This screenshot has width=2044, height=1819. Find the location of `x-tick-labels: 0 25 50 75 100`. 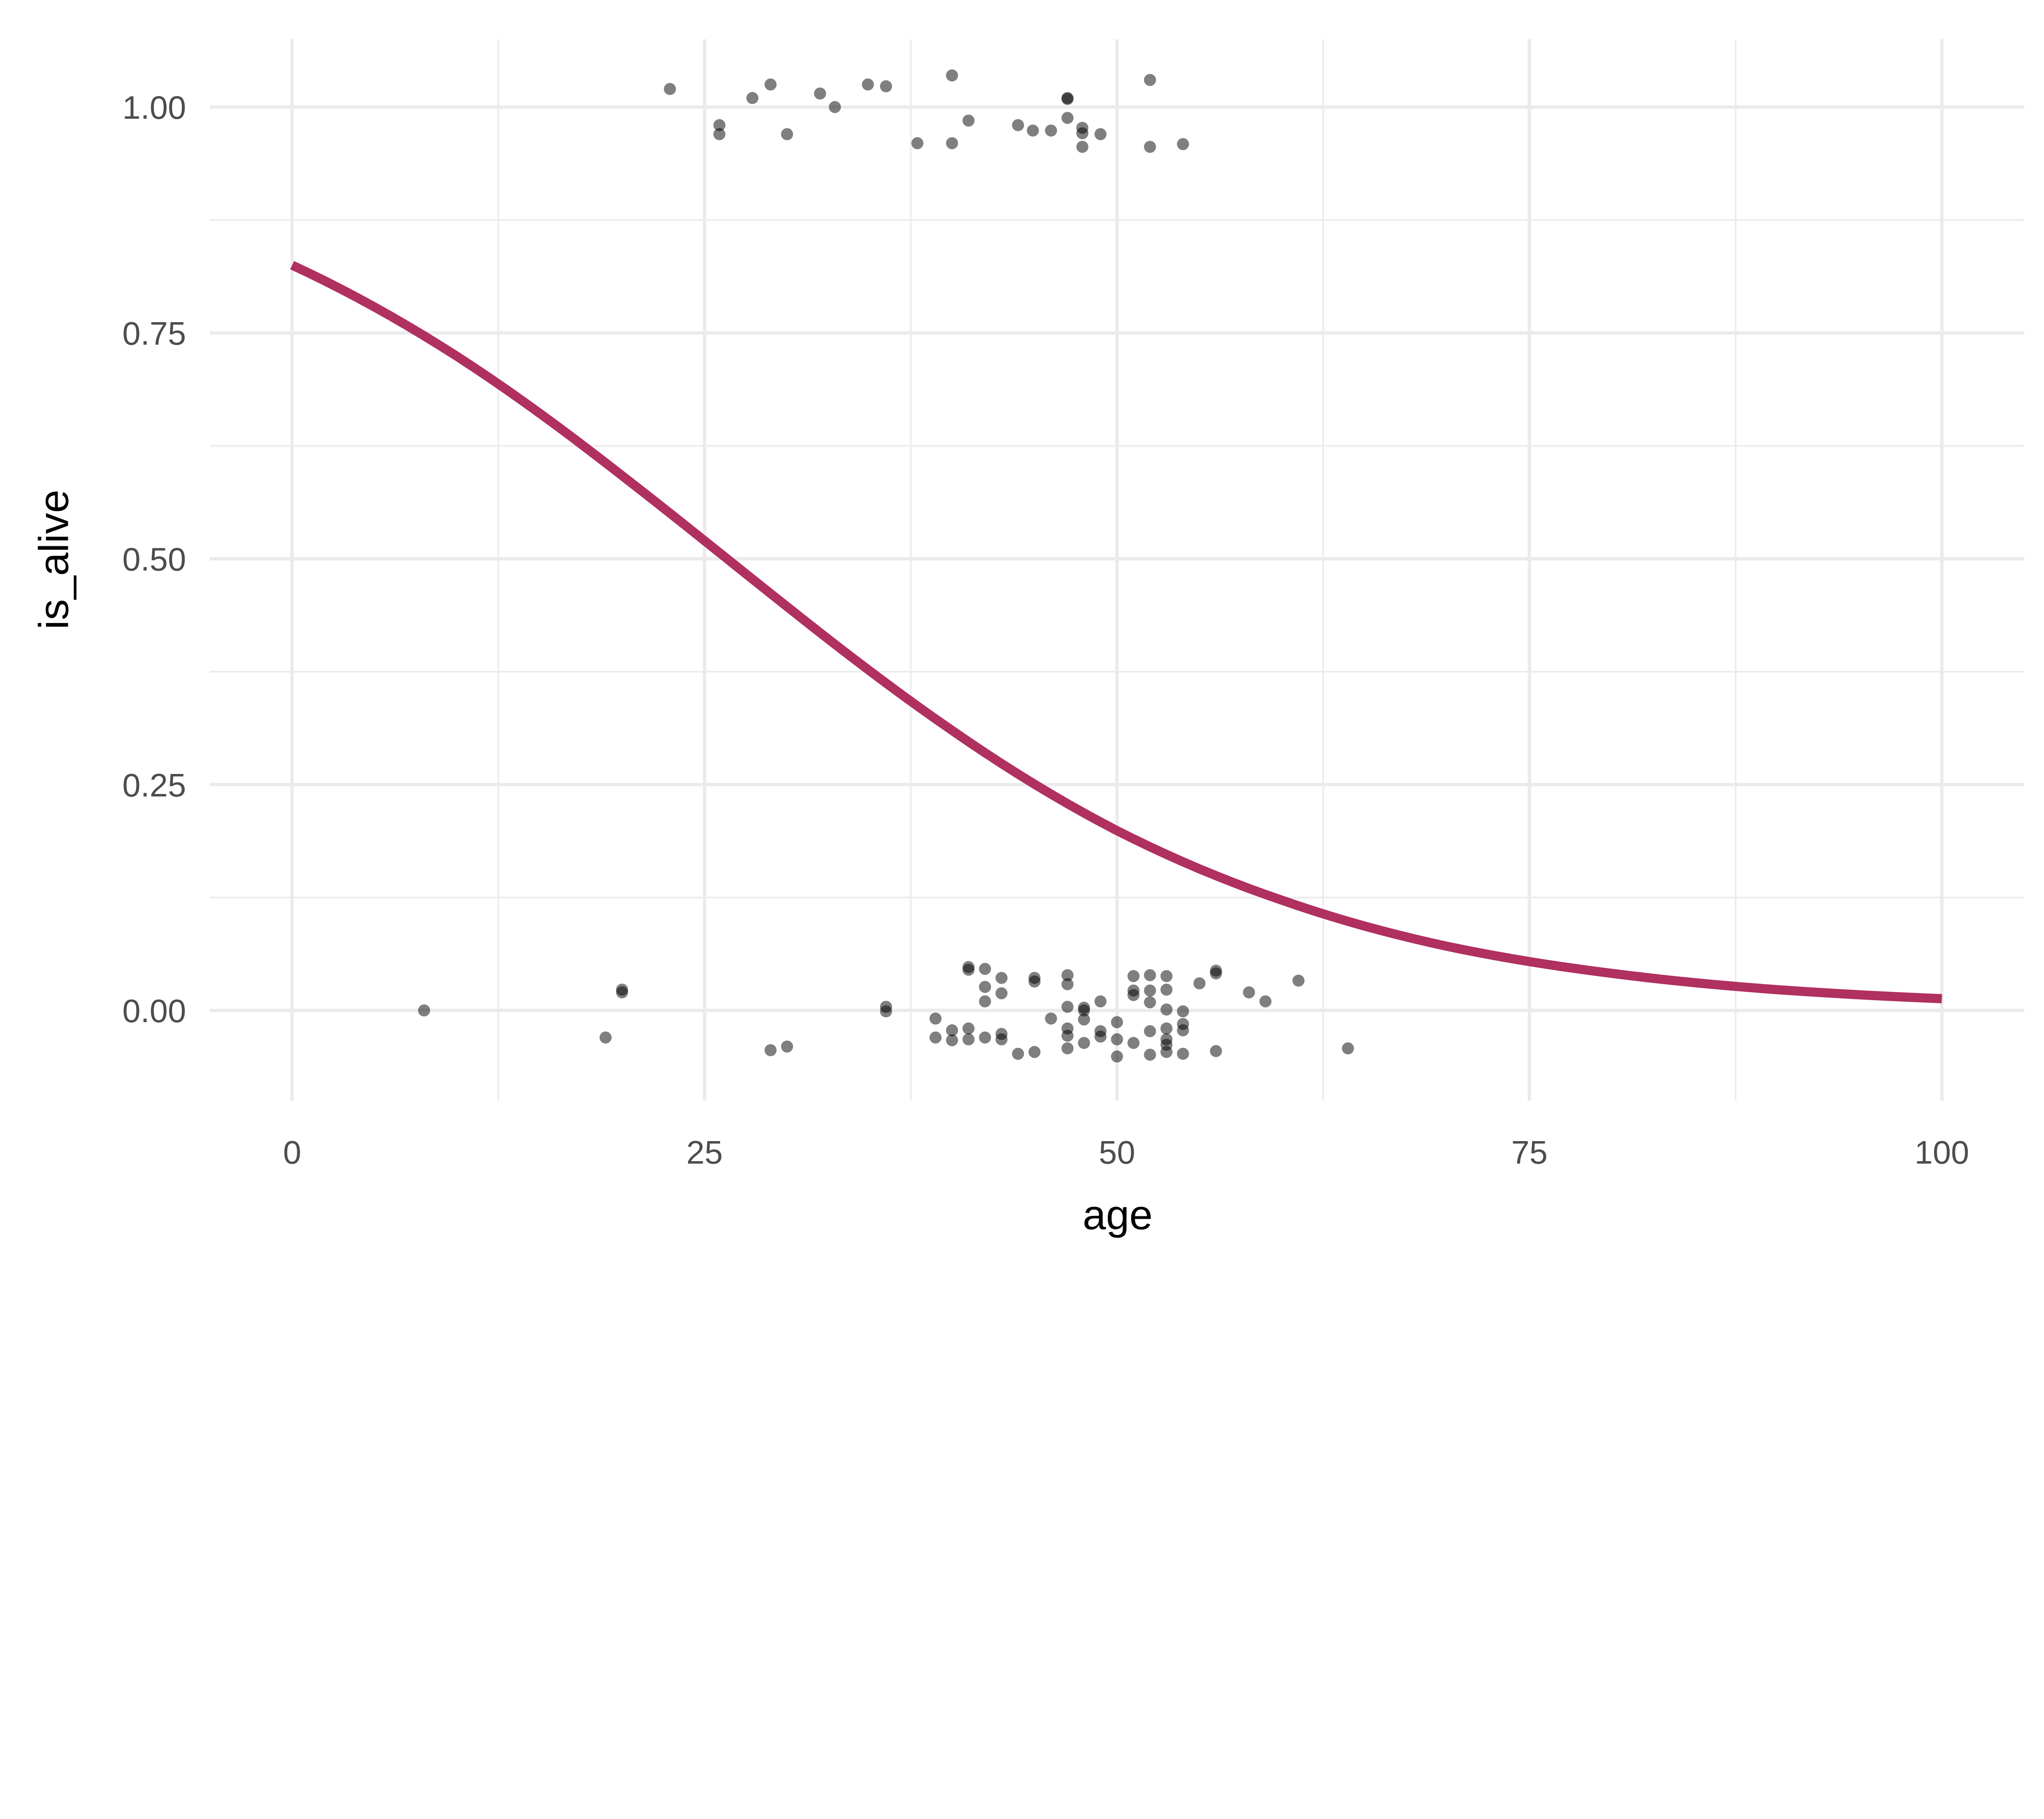

x-tick-labels: 0 25 50 75 100 is located at coordinates (1126, 1152).